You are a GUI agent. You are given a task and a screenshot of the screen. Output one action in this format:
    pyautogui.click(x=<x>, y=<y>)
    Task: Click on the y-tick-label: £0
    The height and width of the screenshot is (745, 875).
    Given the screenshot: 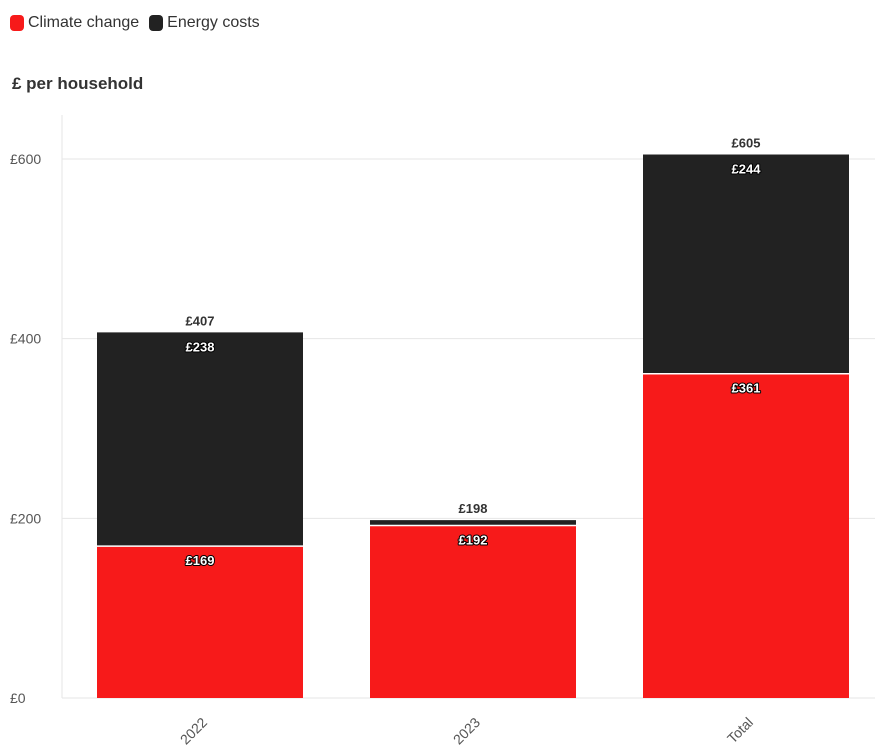 What is the action you would take?
    pyautogui.click(x=18, y=698)
    